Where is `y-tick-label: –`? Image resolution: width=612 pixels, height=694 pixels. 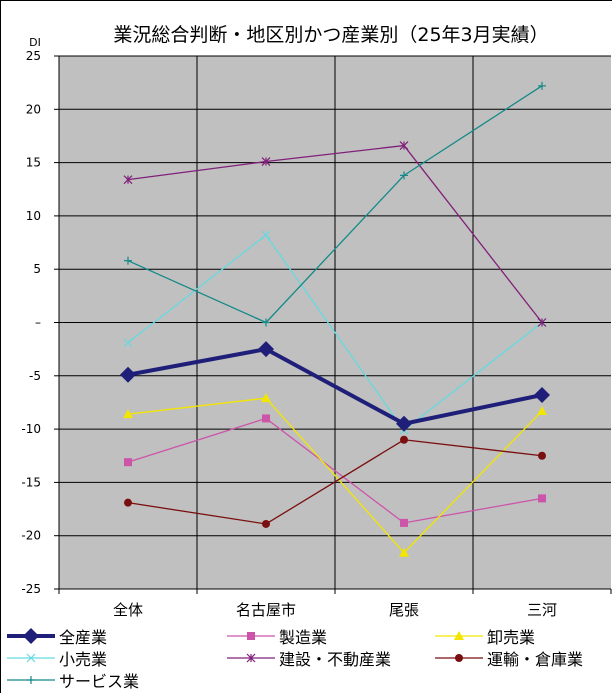
y-tick-label: – is located at coordinates (38, 323).